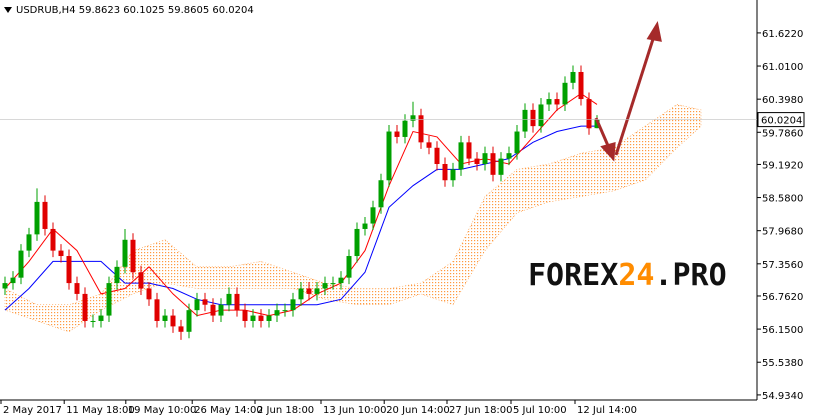  What do you see at coordinates (627, 275) in the screenshot?
I see `watermark: FOREX24.PRO` at bounding box center [627, 275].